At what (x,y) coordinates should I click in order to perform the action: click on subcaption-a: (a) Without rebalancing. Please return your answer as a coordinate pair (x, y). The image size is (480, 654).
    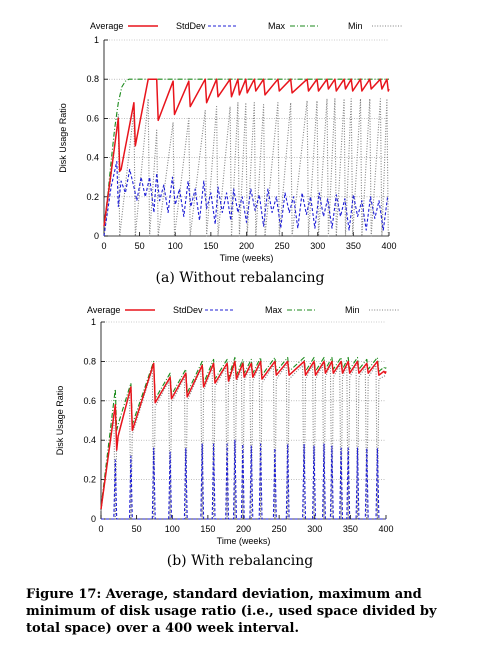
    Looking at the image, I should click on (240, 278).